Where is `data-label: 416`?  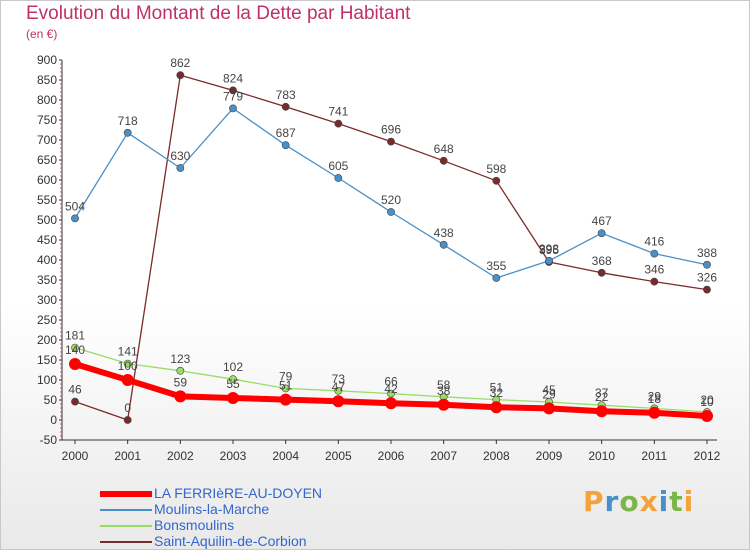
data-label: 416 is located at coordinates (654, 242).